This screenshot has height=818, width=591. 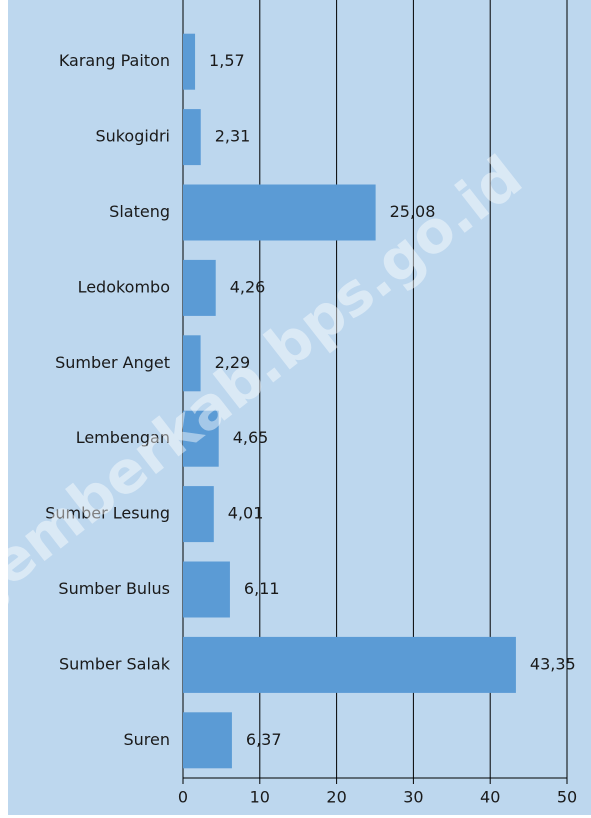 What do you see at coordinates (413, 797) in the screenshot?
I see `x-tick-label: 30` at bounding box center [413, 797].